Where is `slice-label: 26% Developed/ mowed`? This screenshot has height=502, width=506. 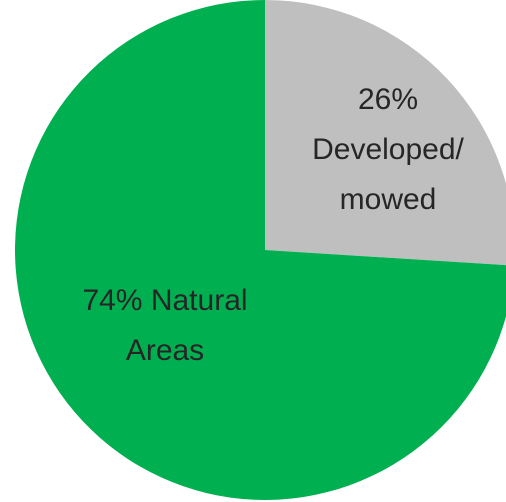 slice-label: 26% Developed/ mowed is located at coordinates (388, 150).